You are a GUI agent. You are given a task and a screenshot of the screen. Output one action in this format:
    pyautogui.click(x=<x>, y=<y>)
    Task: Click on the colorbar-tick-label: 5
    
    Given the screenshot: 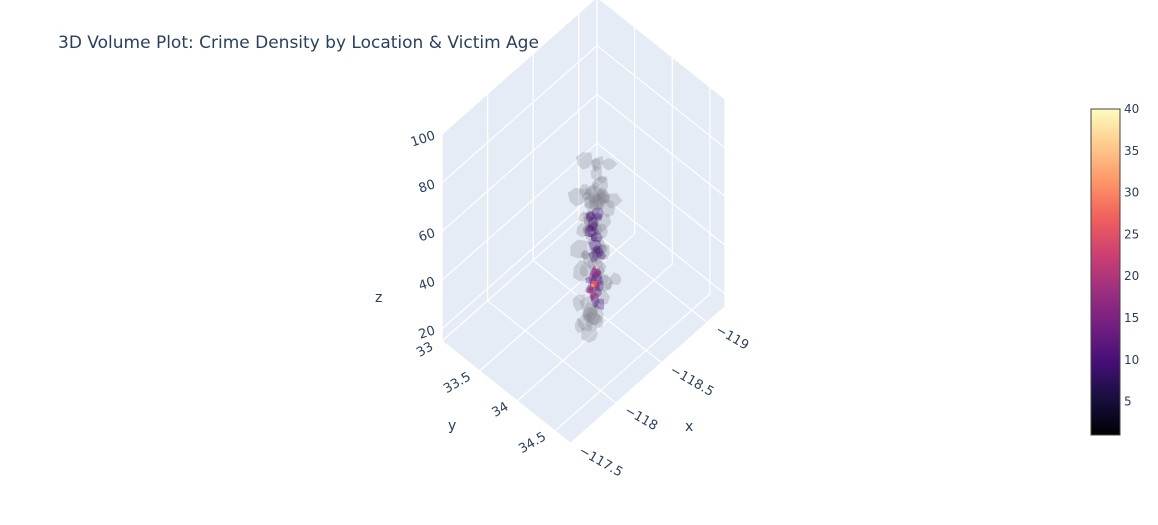 What is the action you would take?
    pyautogui.click(x=1128, y=402)
    